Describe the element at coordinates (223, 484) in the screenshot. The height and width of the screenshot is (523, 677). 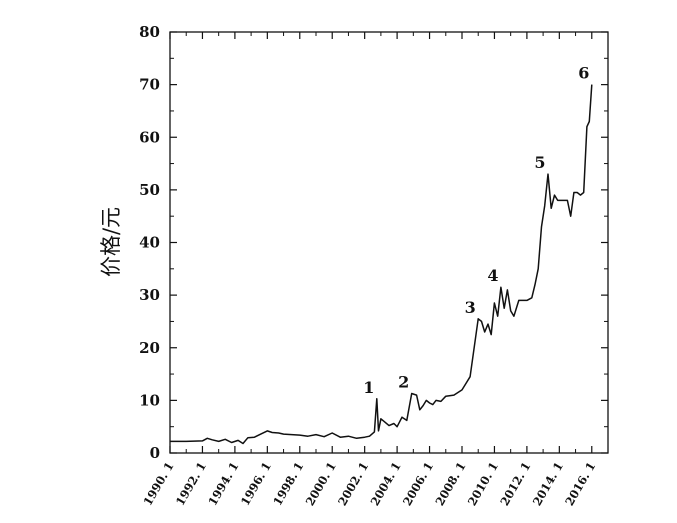
I see `x-tick-label: 1994. 1` at that location.